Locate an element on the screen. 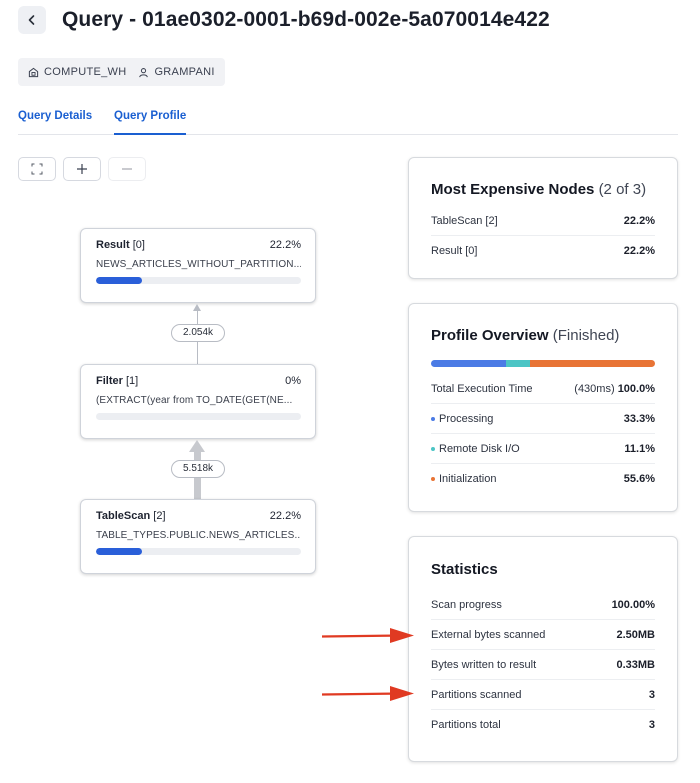  fit-screen-icon is located at coordinates (37, 169).